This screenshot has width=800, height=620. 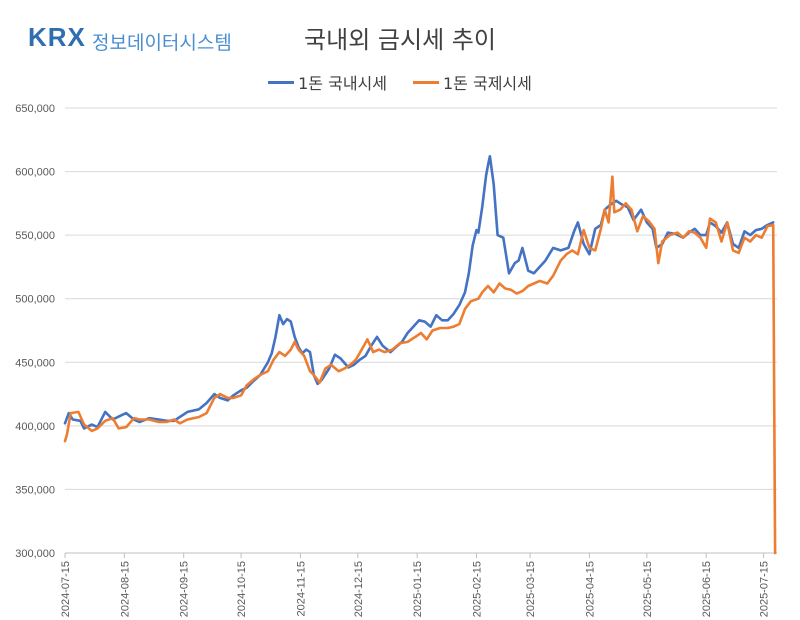 I want to click on x-tick-label: 2025-02-15, so click(x=478, y=589).